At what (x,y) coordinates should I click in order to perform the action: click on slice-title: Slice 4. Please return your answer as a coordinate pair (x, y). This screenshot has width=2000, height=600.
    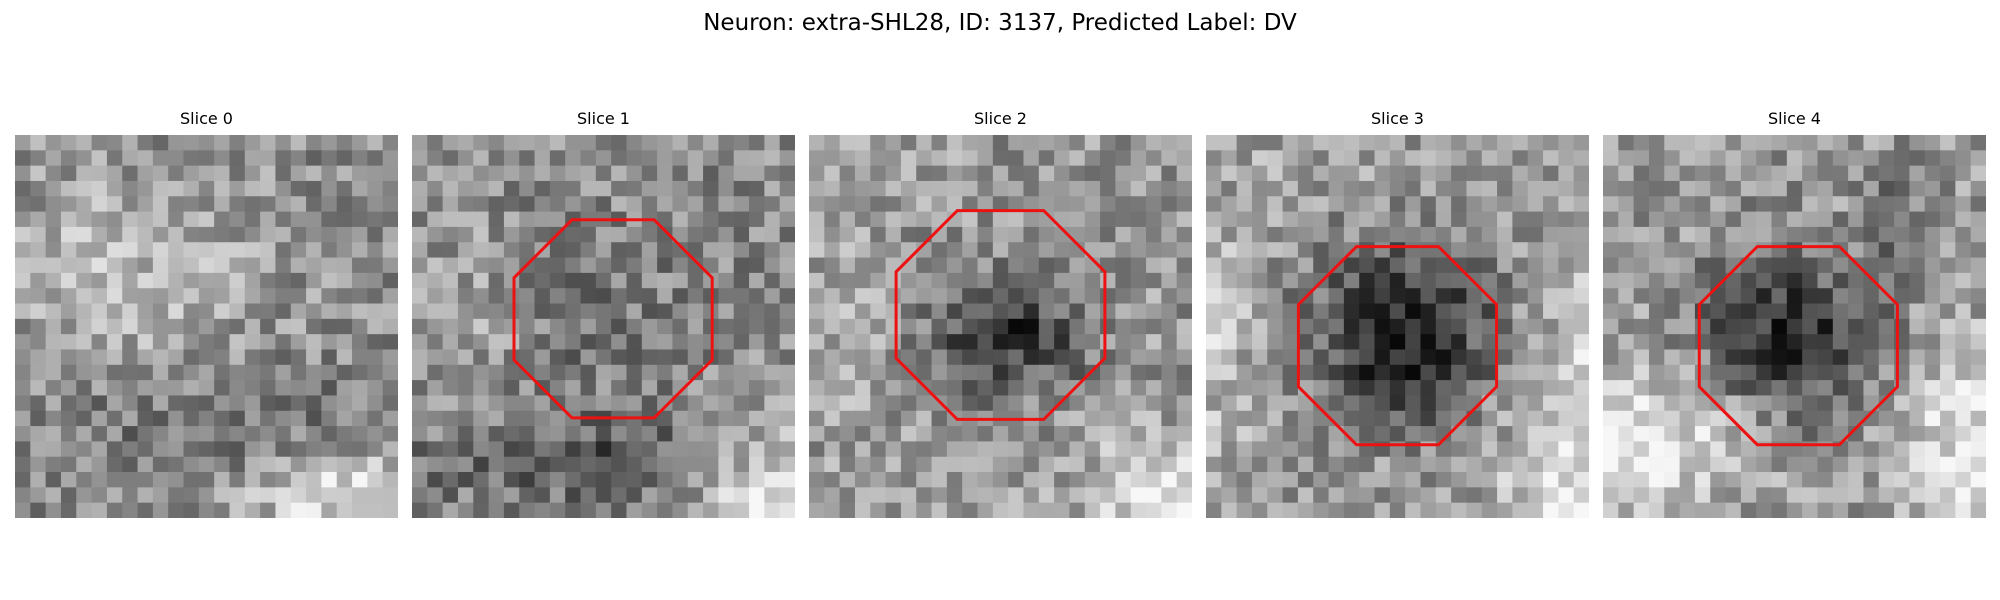
    Looking at the image, I should click on (1794, 118).